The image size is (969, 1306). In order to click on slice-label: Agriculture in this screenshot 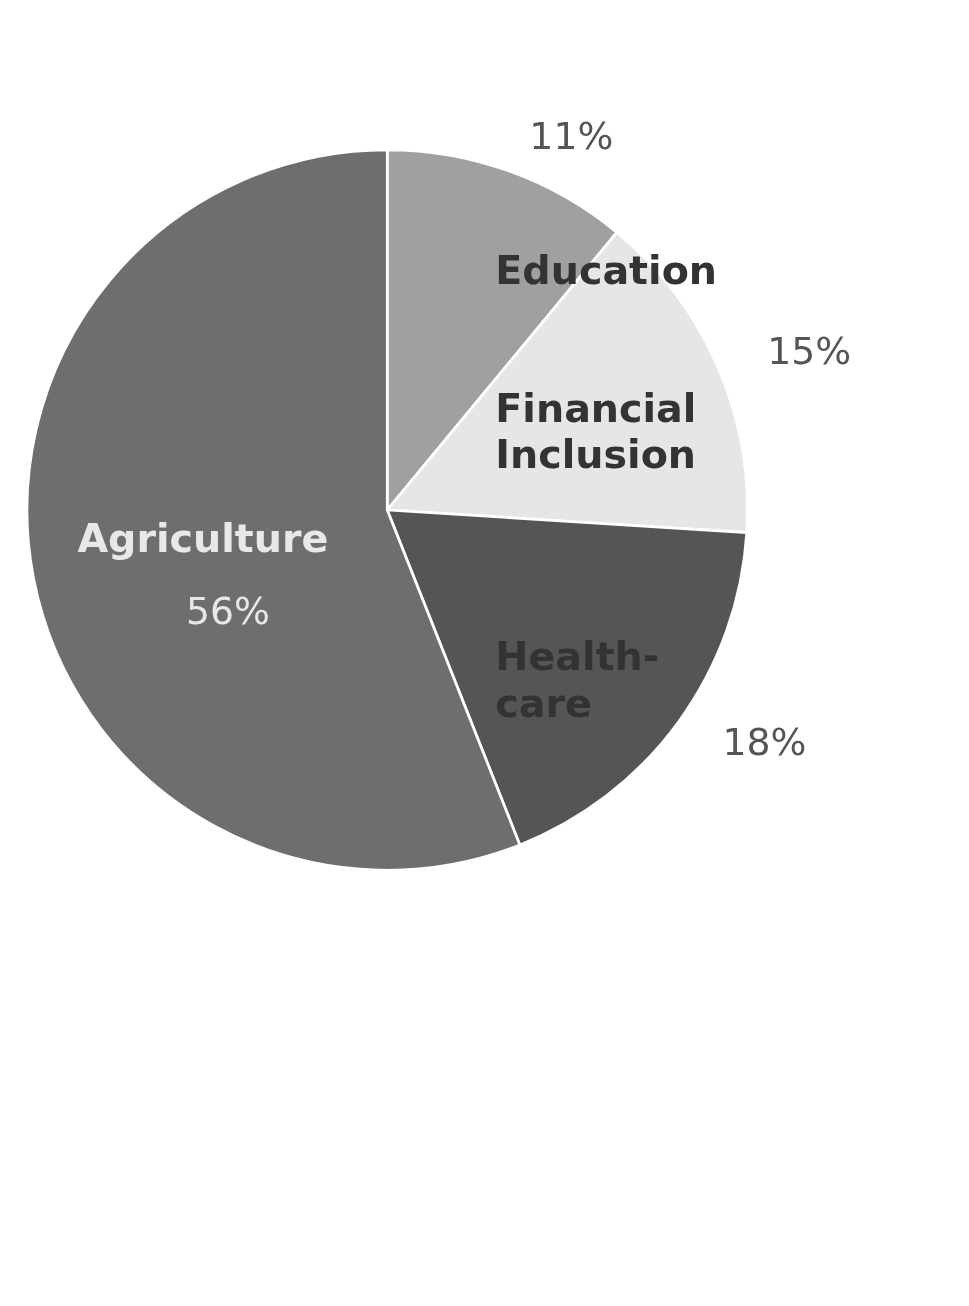, I will do `click(203, 538)`.